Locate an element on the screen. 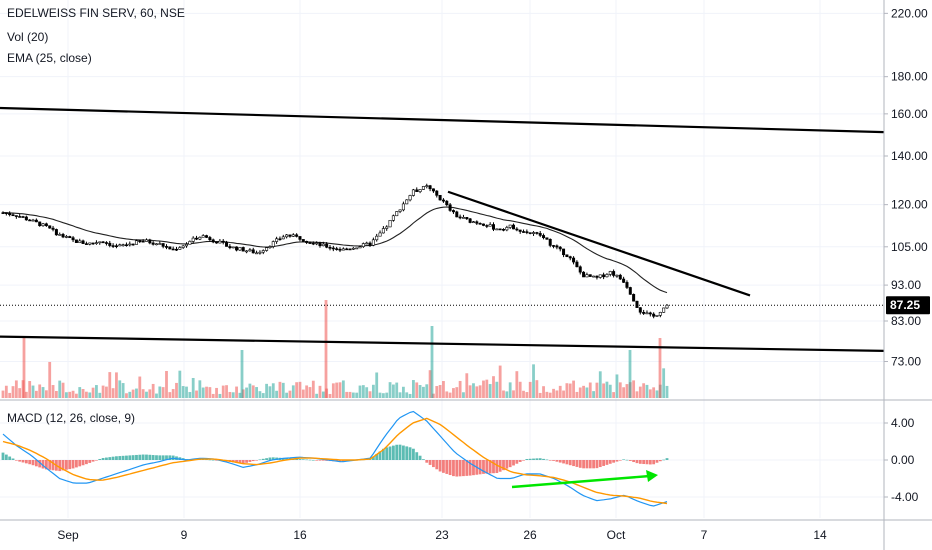  ema-legend: EMA (25, close) is located at coordinates (49, 58).